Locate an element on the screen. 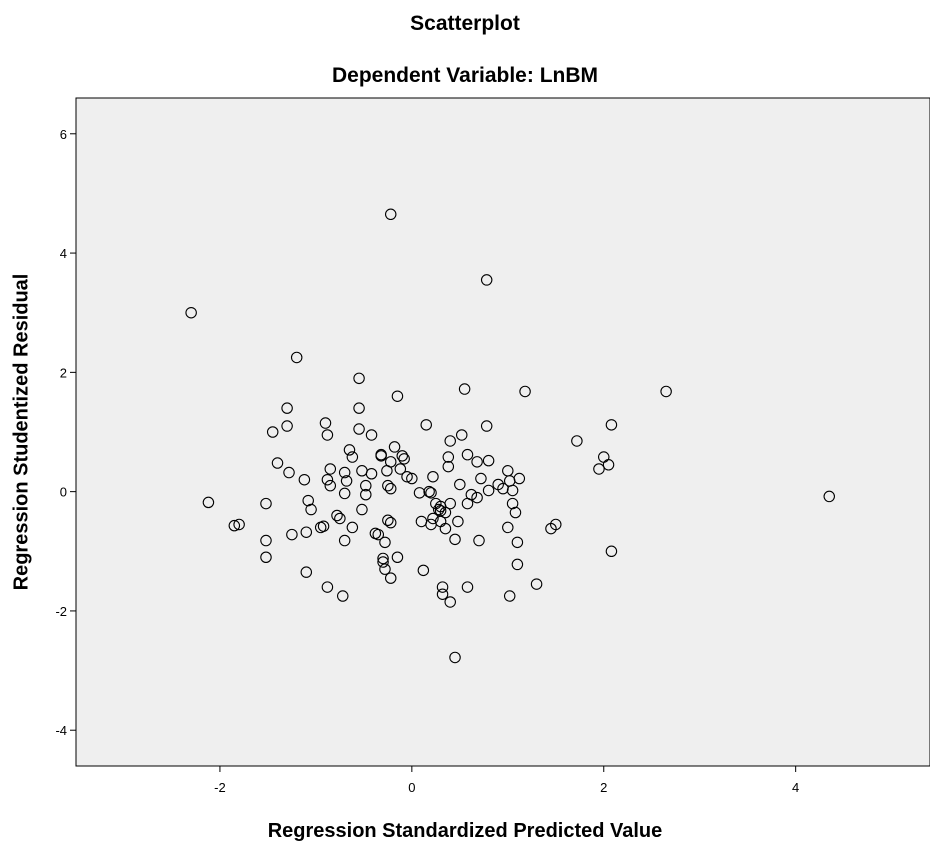 This screenshot has height=850, width=930. x-axis-label: Regression Standardized Predicted Value is located at coordinates (465, 831).